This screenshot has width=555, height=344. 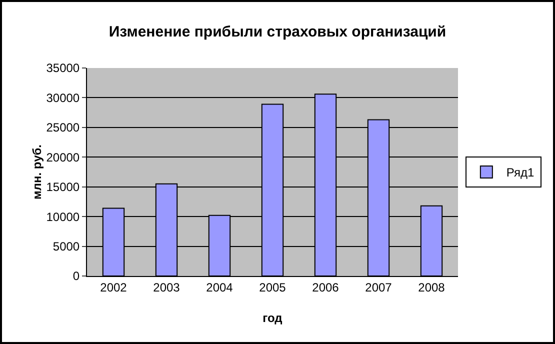 I want to click on y-tick-label: 10000, so click(x=63, y=217).